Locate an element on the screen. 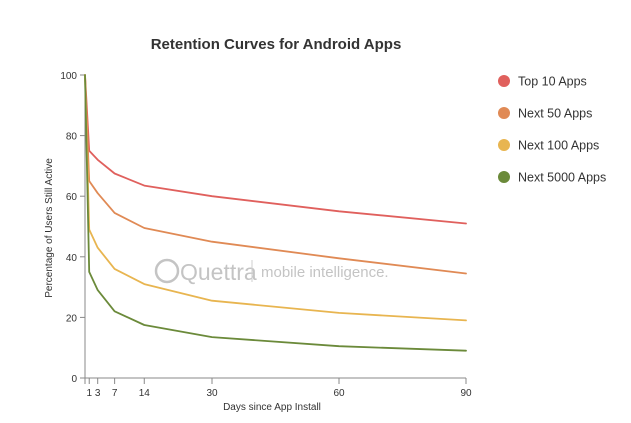 This screenshot has width=631, height=423. watermark-tagline: mobile intelligence. is located at coordinates (325, 272).